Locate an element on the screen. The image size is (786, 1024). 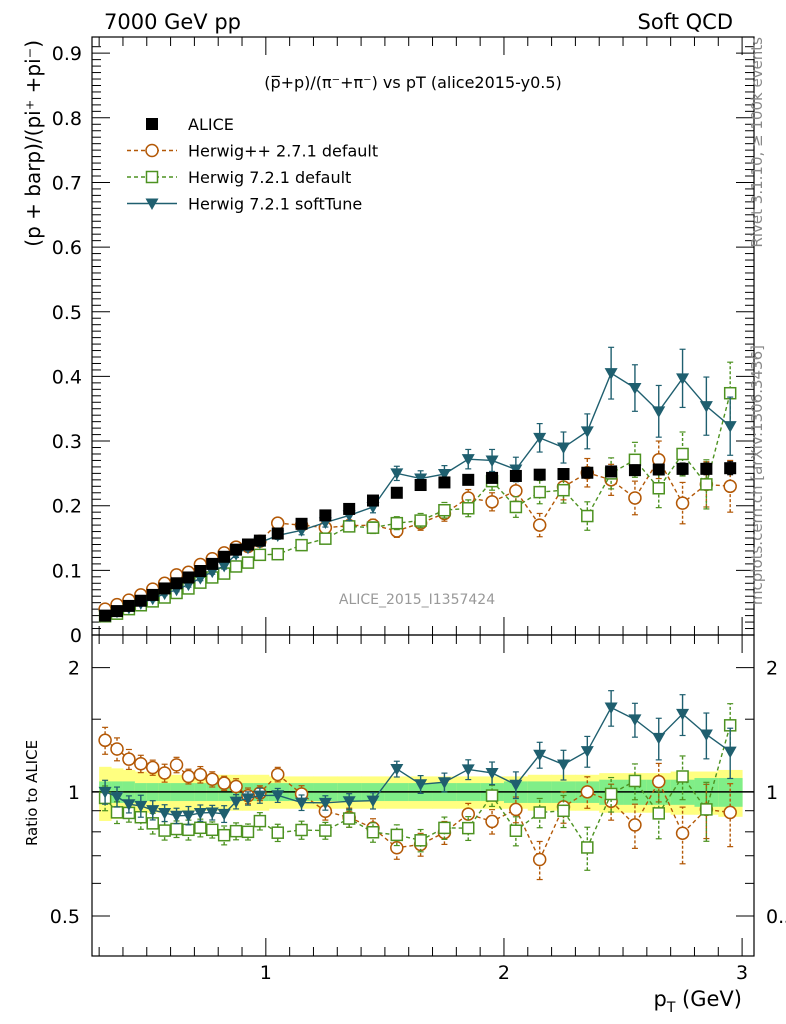
series-alice is located at coordinates (418, 541).